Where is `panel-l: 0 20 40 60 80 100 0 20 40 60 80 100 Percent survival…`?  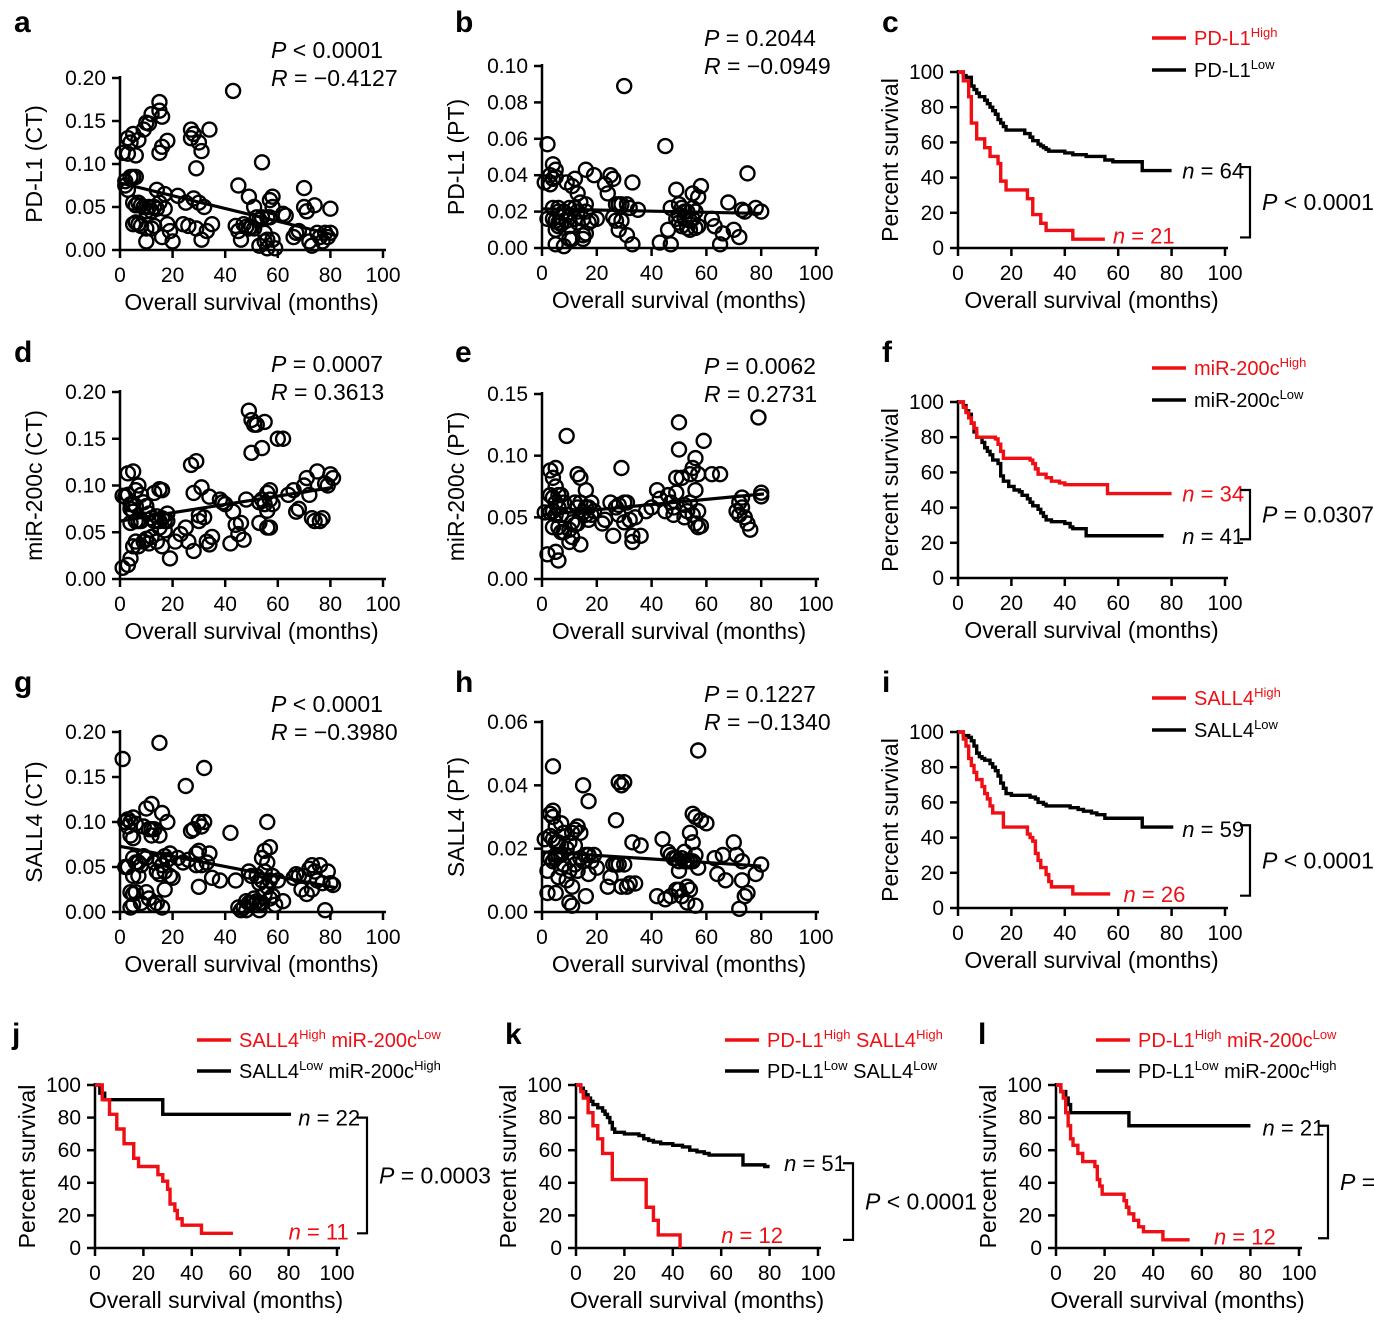
panel-l: 0 20 40 60 80 100 0 20 40 60 80 100 Percent survival… is located at coordinates (1145, 1163).